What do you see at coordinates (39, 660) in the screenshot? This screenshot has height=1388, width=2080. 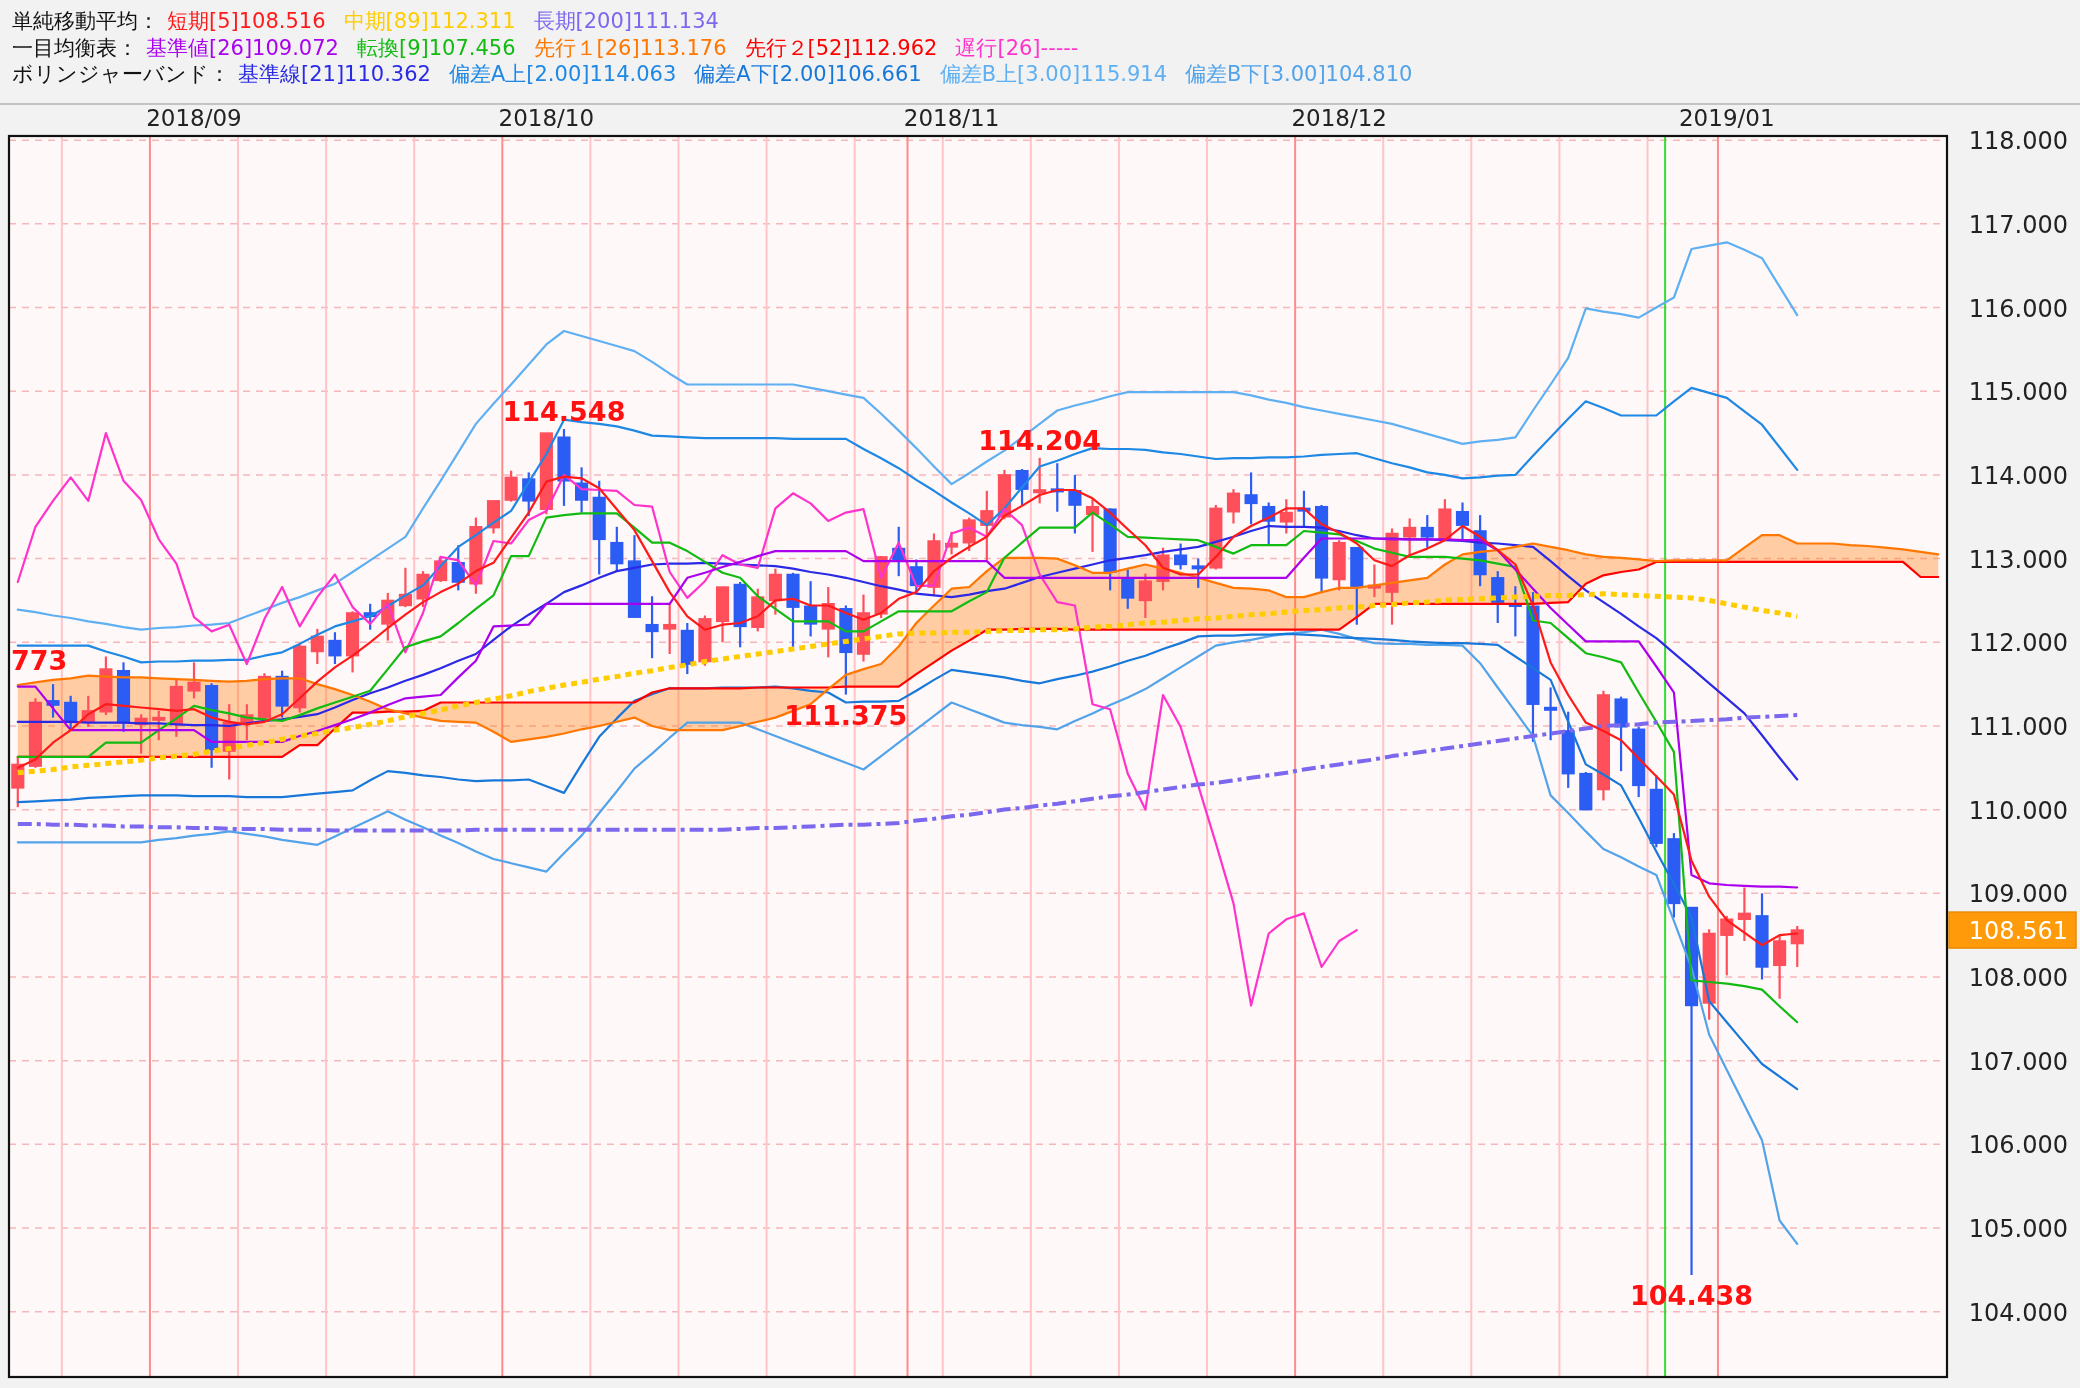 I see `annotation: 773` at bounding box center [39, 660].